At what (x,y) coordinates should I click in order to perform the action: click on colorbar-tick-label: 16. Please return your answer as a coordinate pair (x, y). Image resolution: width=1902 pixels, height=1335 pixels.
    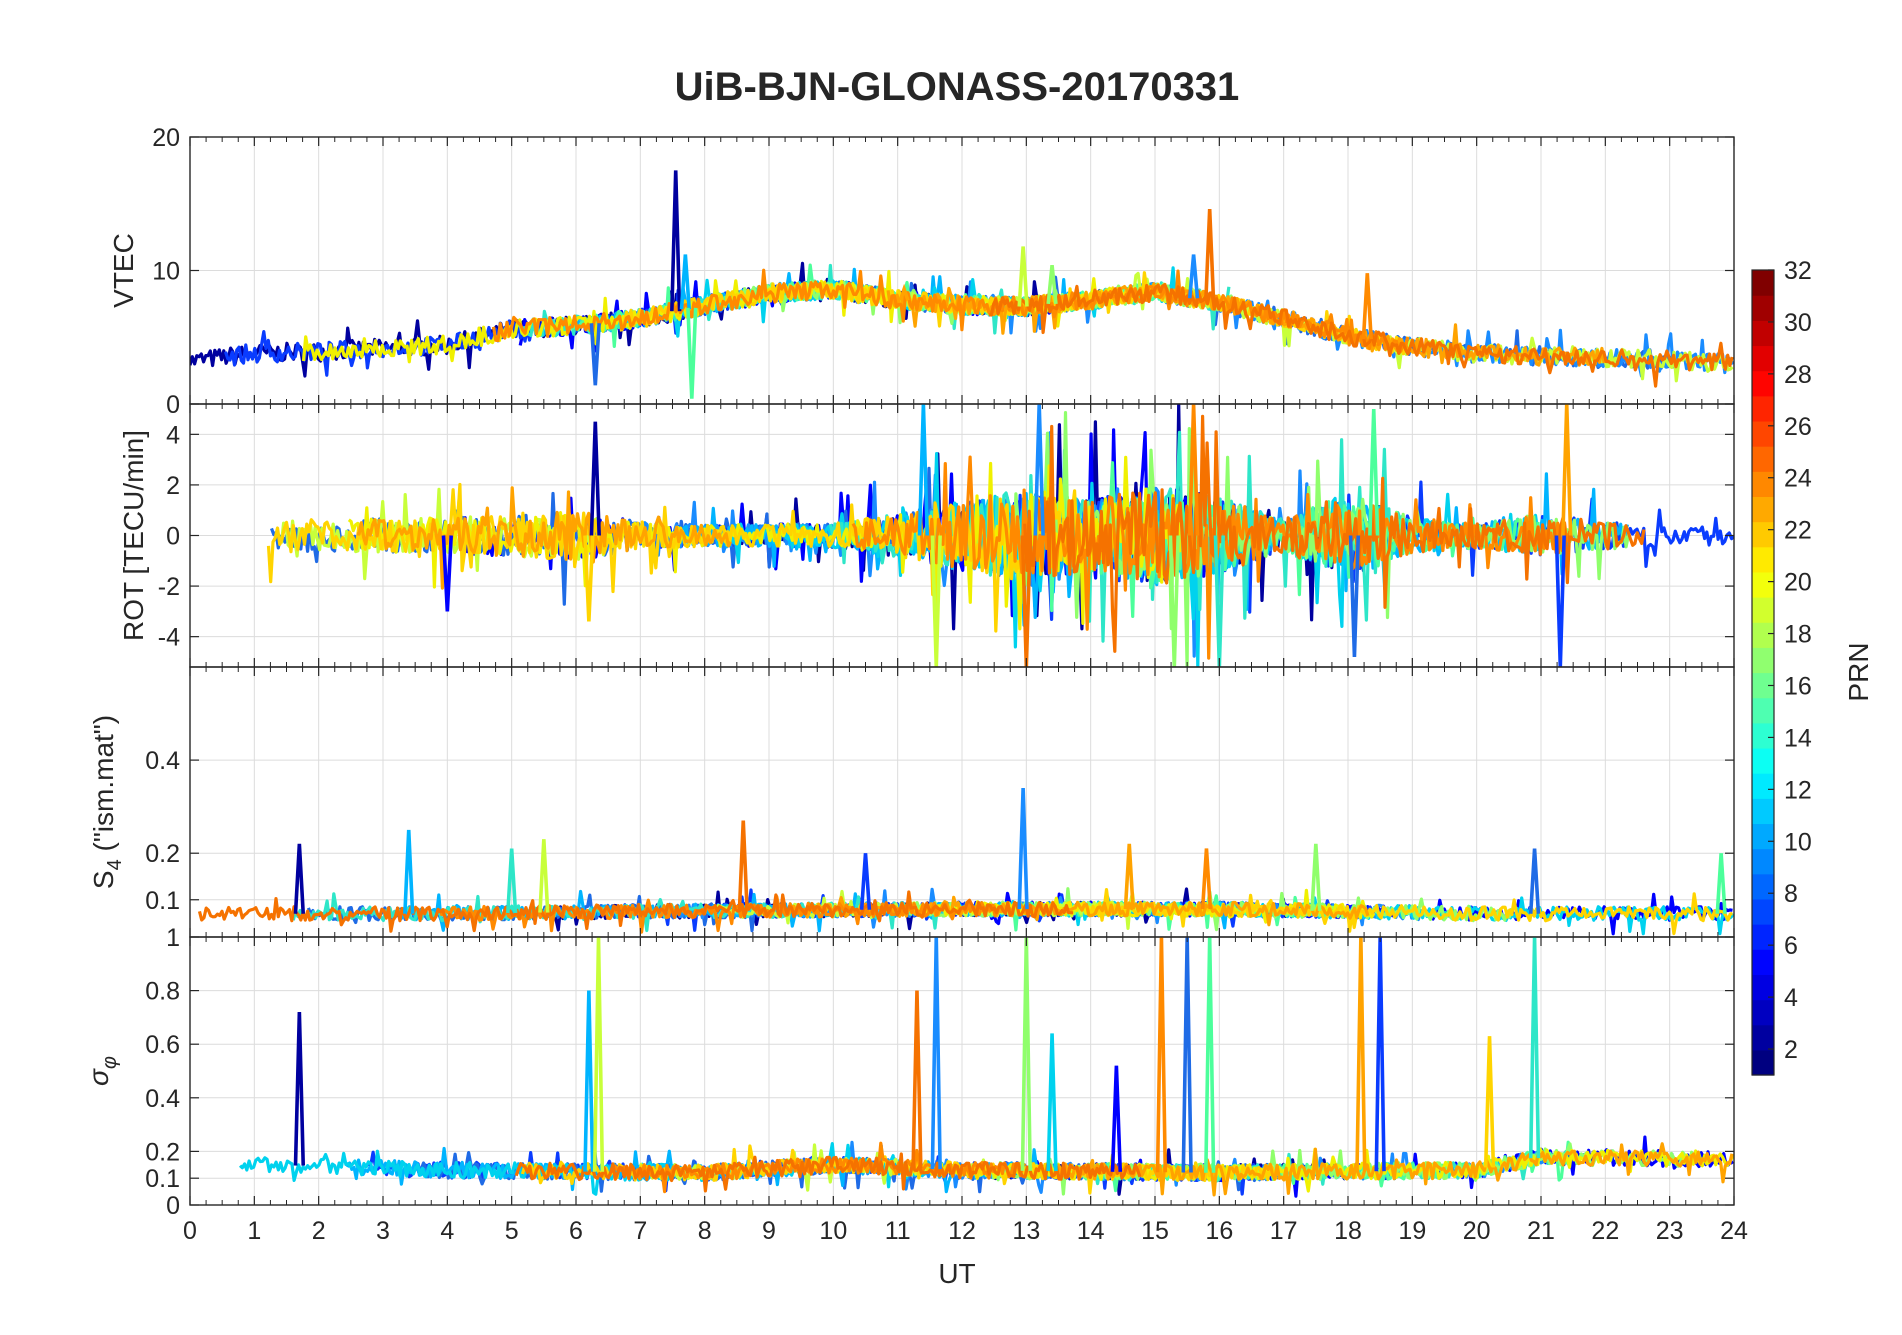
    Looking at the image, I should click on (1798, 686).